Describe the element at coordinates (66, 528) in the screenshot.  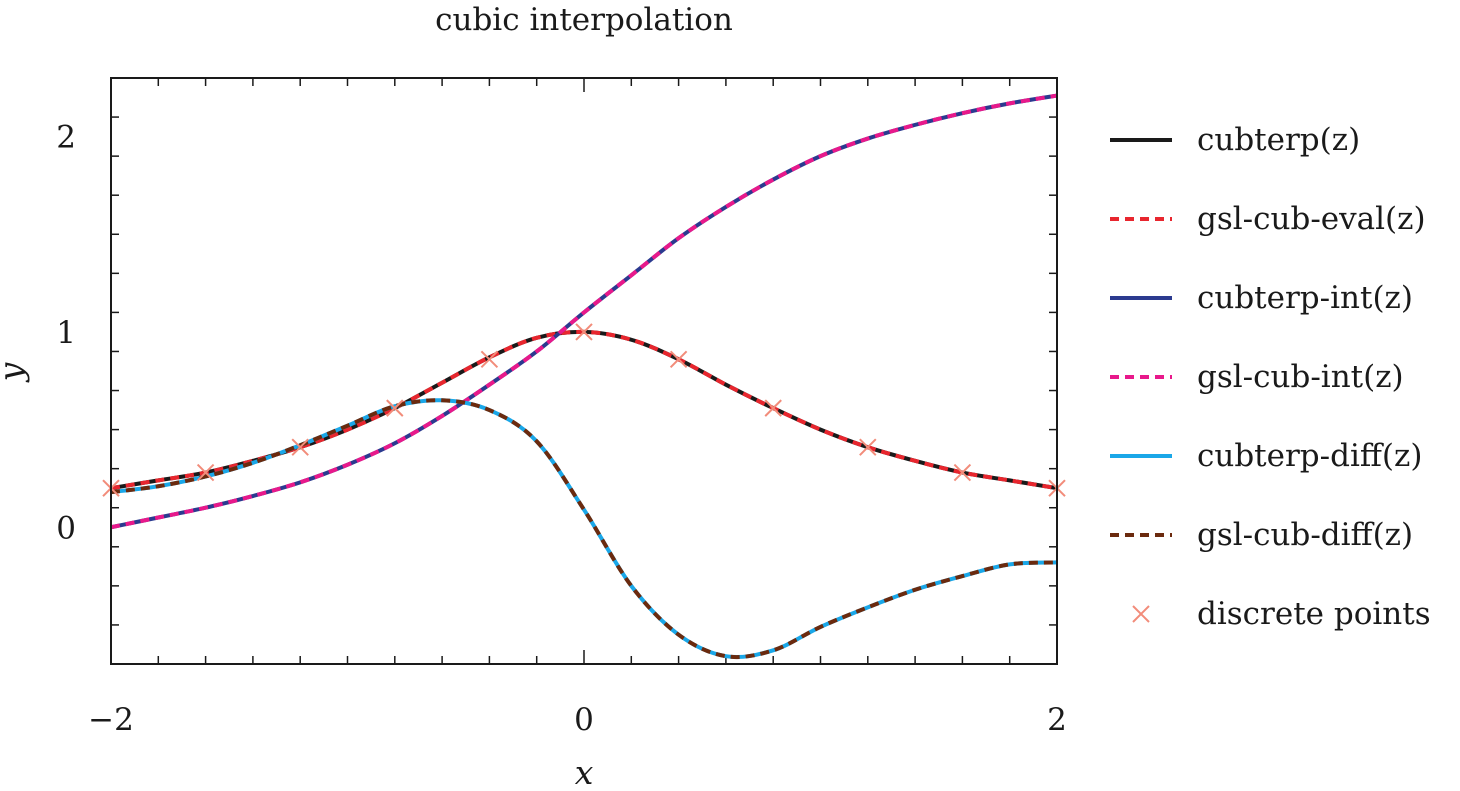
I see `y-tick-label: 0` at that location.